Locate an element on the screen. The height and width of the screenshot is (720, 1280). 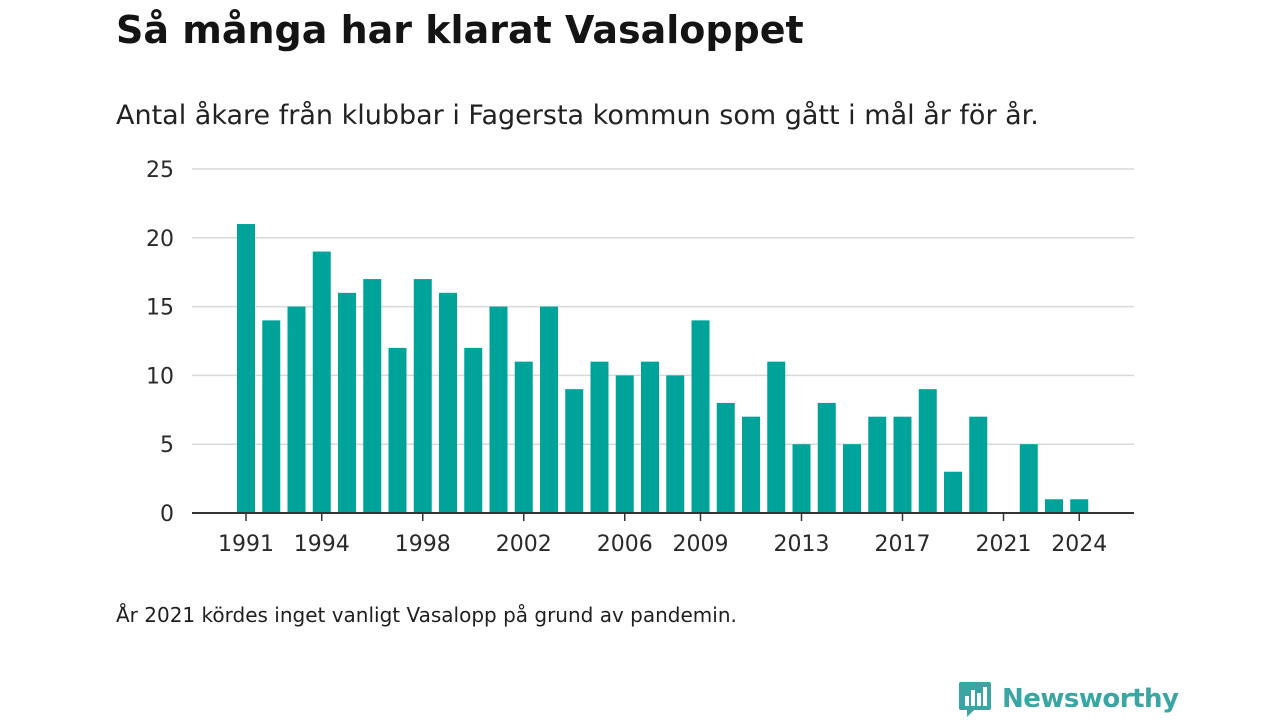
bar-2009 is located at coordinates (700, 416).